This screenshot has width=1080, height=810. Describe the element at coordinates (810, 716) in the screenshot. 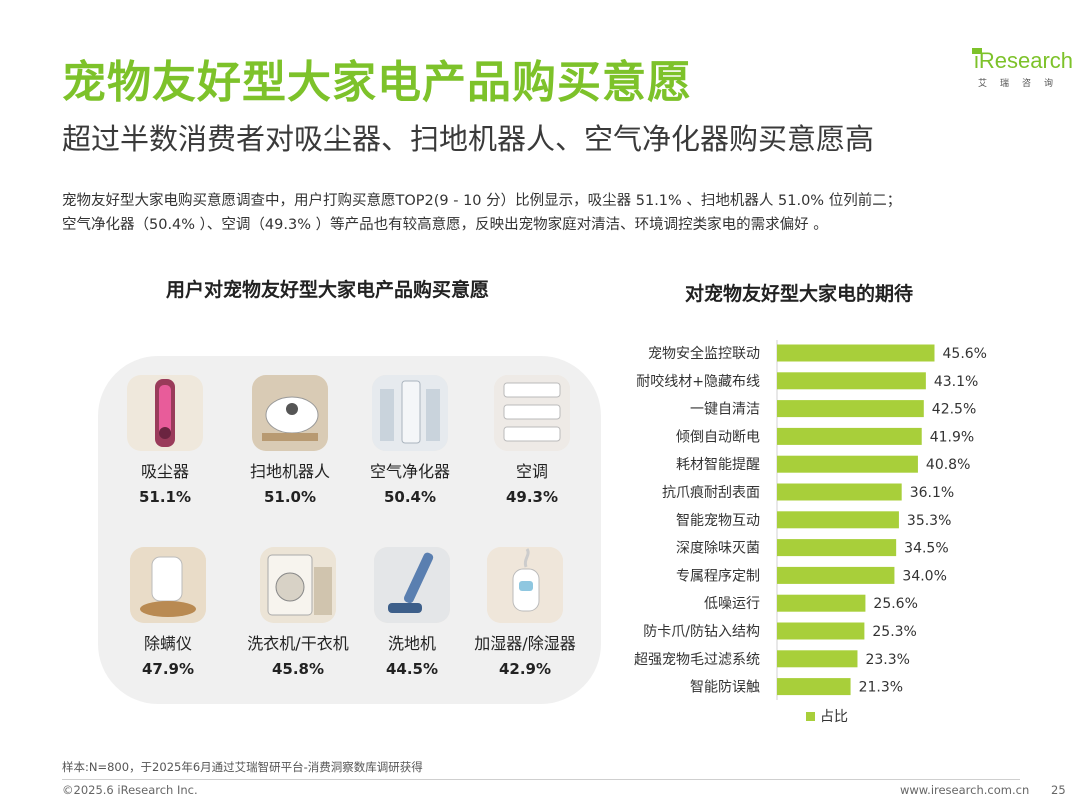

I see `legend-swatch` at that location.